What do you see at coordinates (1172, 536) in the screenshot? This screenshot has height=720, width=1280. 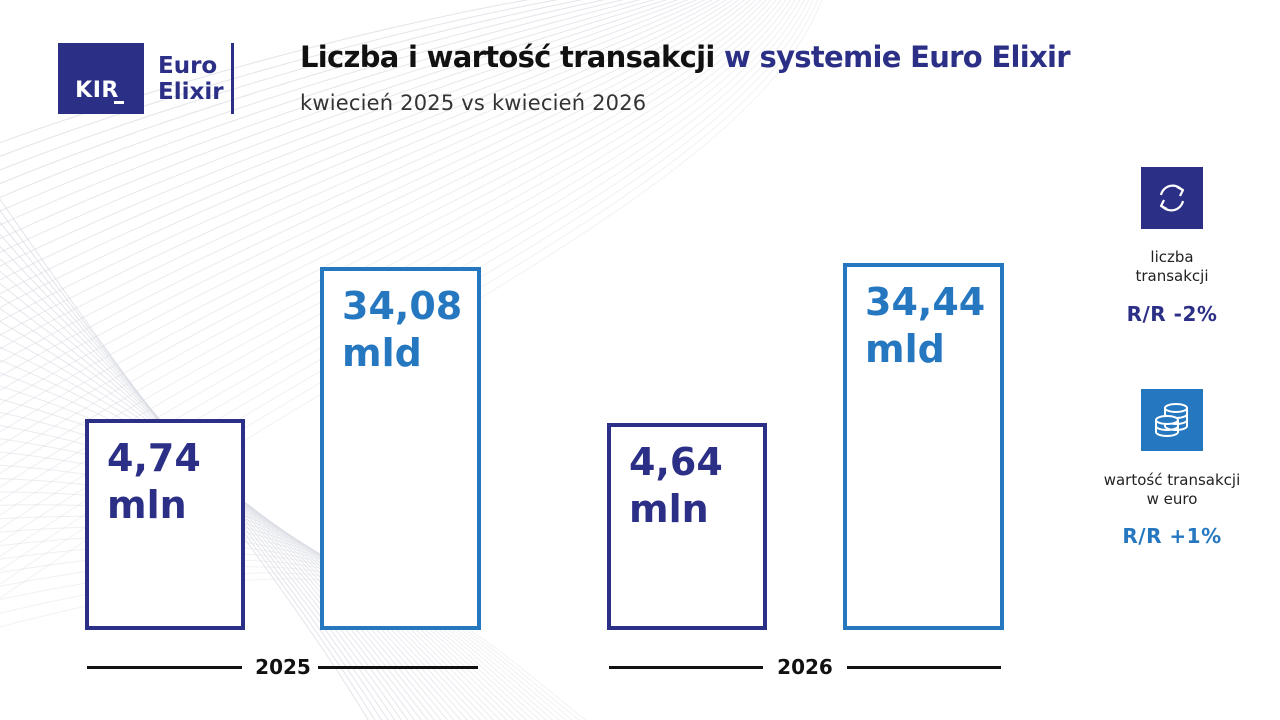 I see `kpi-value-value: R/R +1%` at bounding box center [1172, 536].